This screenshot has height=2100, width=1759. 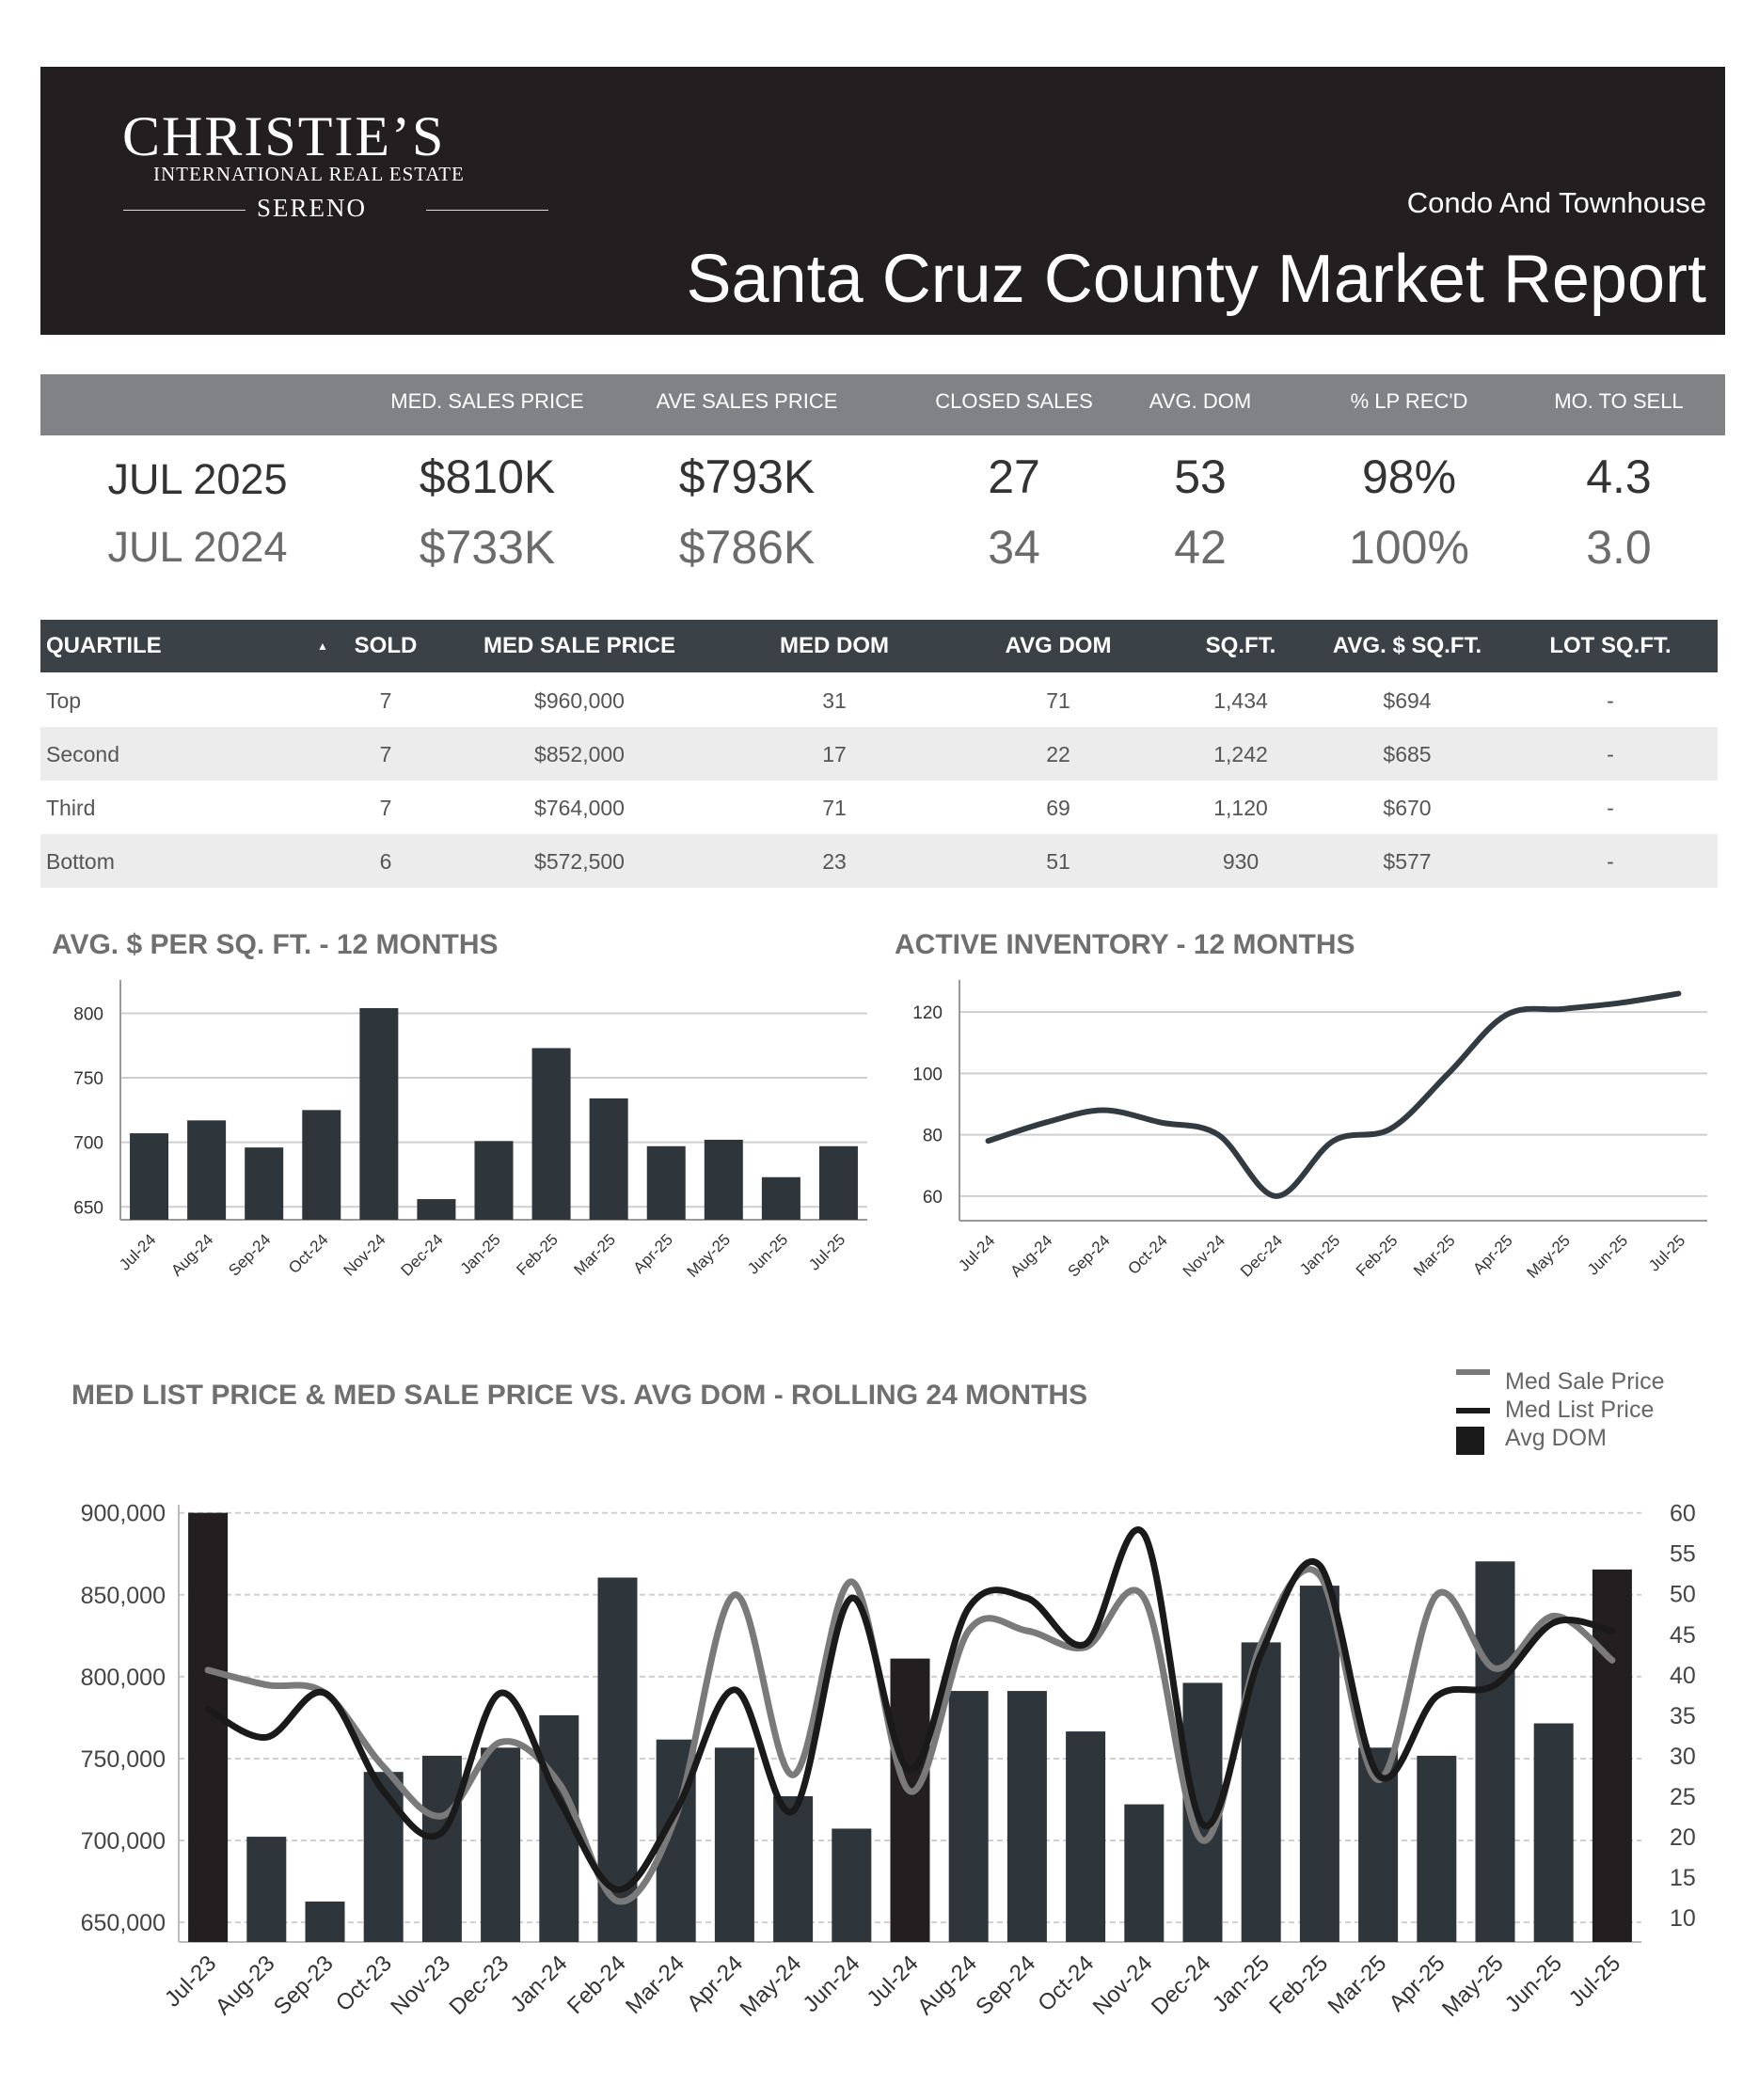 I want to click on table-cell: $960,000, so click(x=579, y=700).